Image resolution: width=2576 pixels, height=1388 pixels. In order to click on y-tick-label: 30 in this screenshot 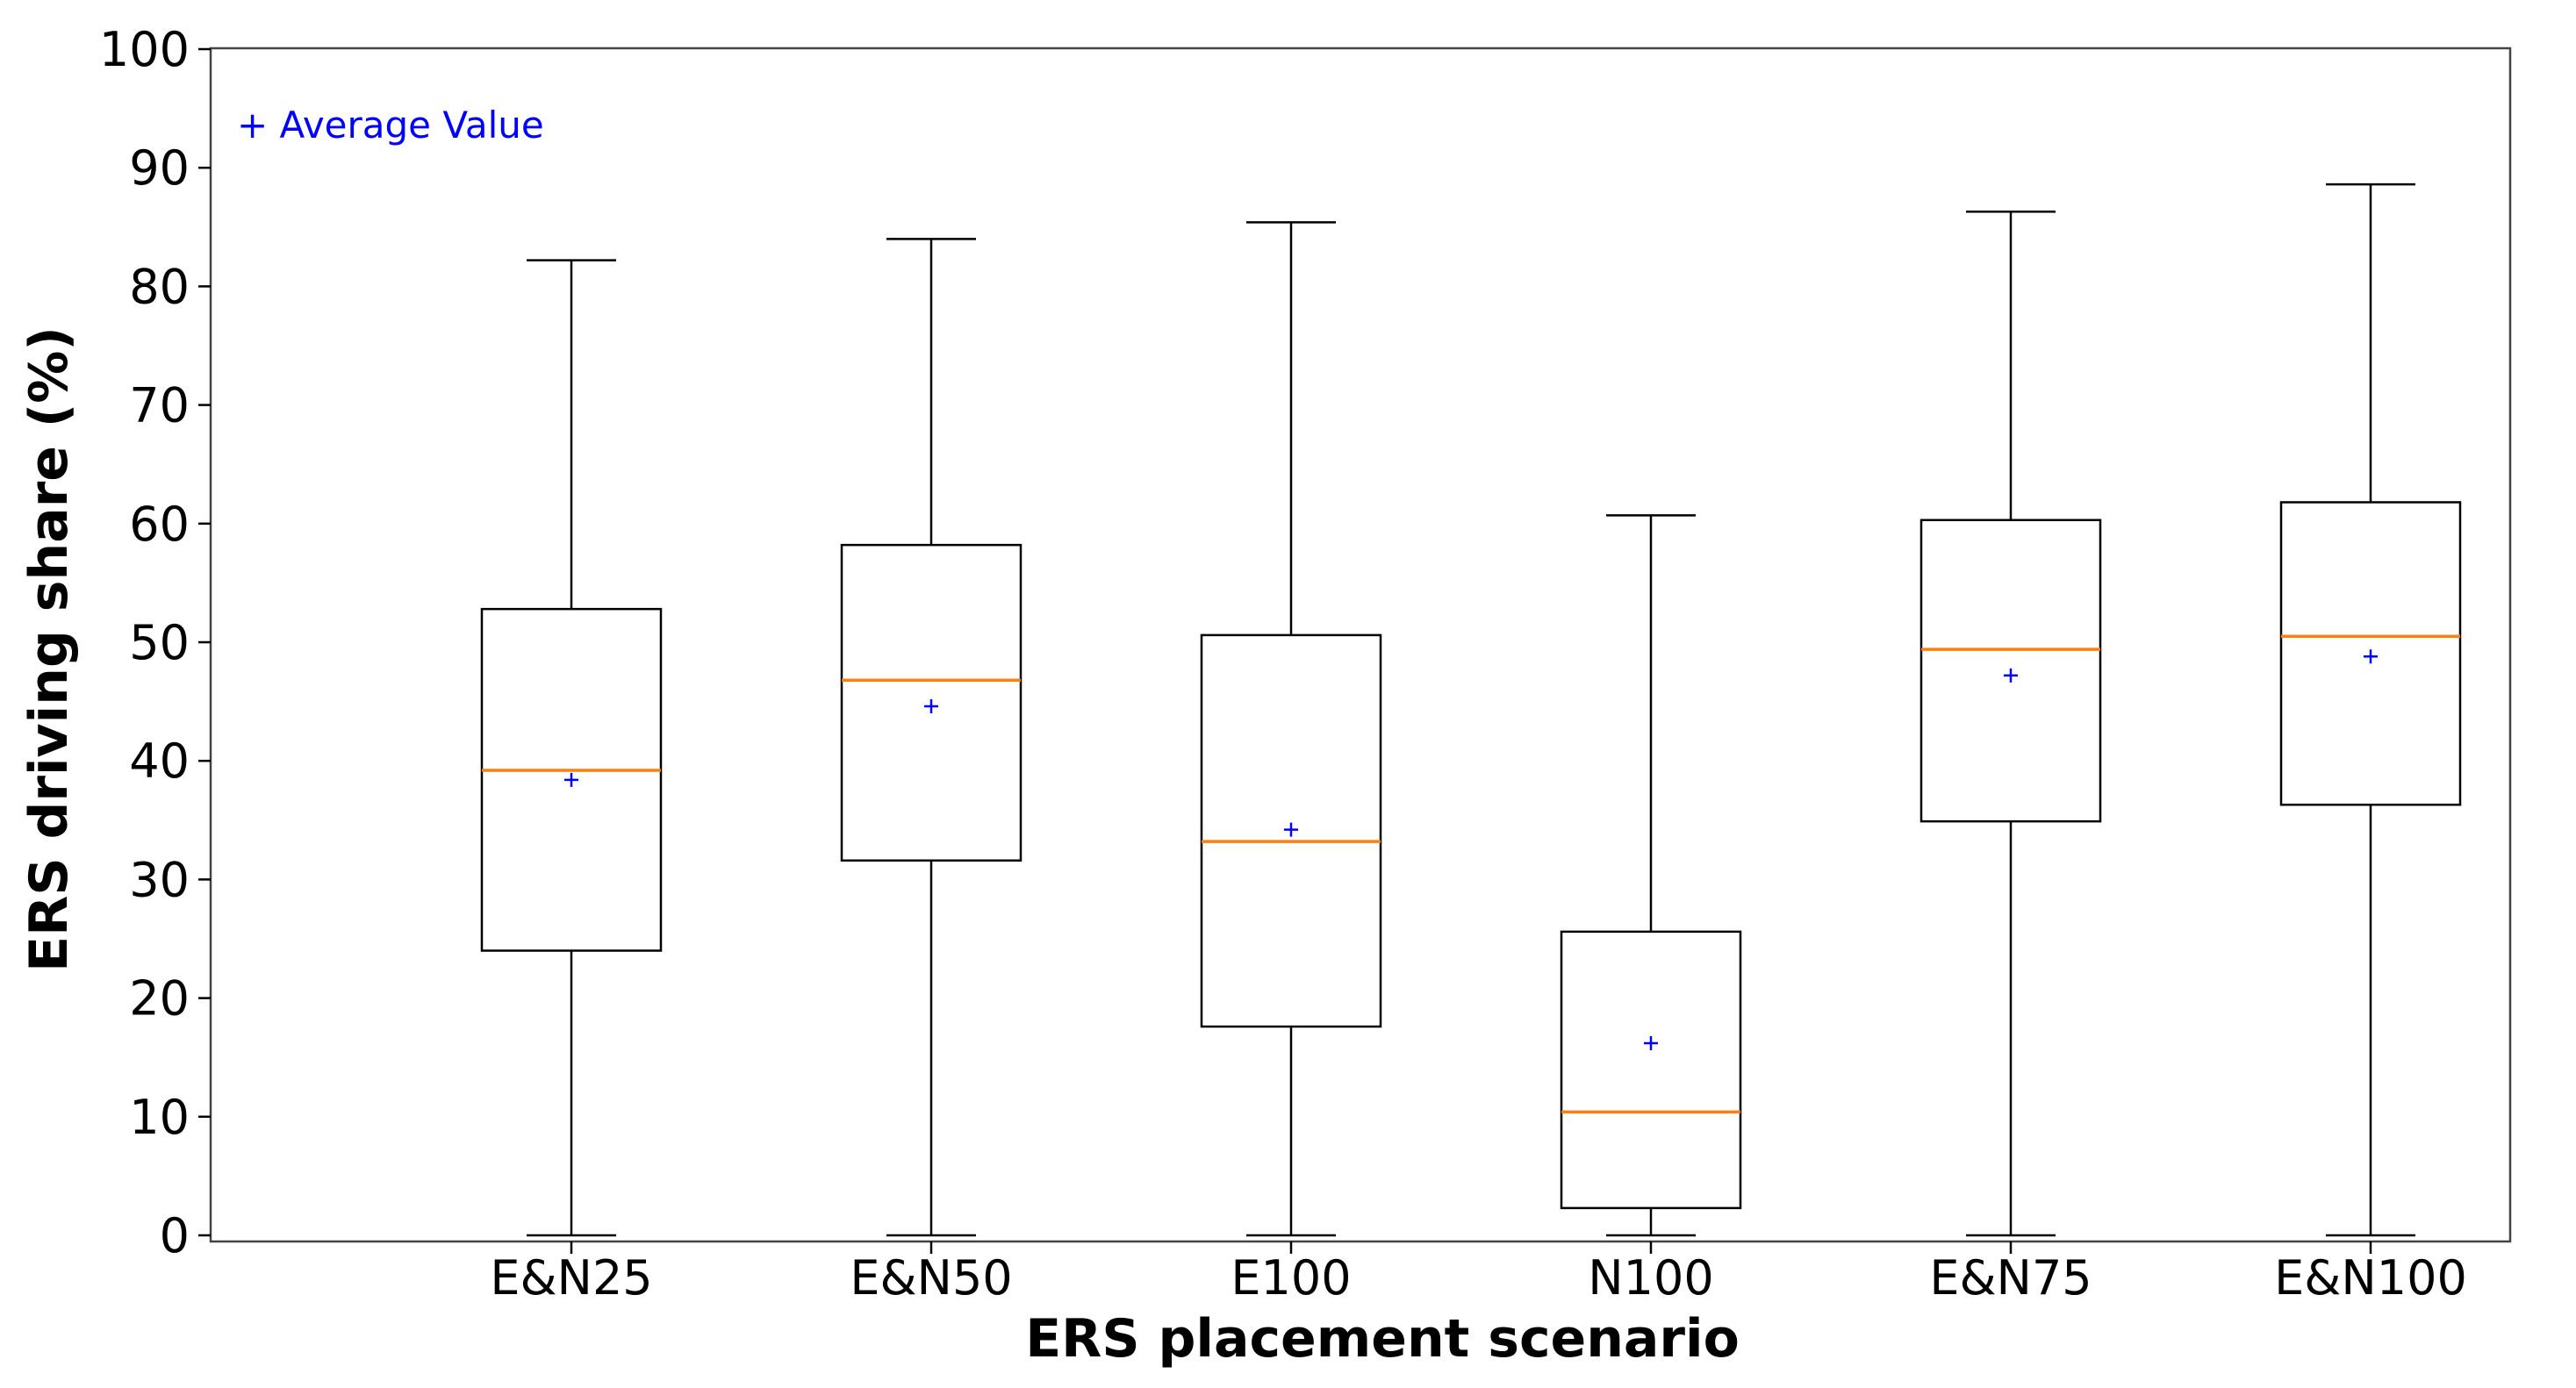, I will do `click(159, 879)`.